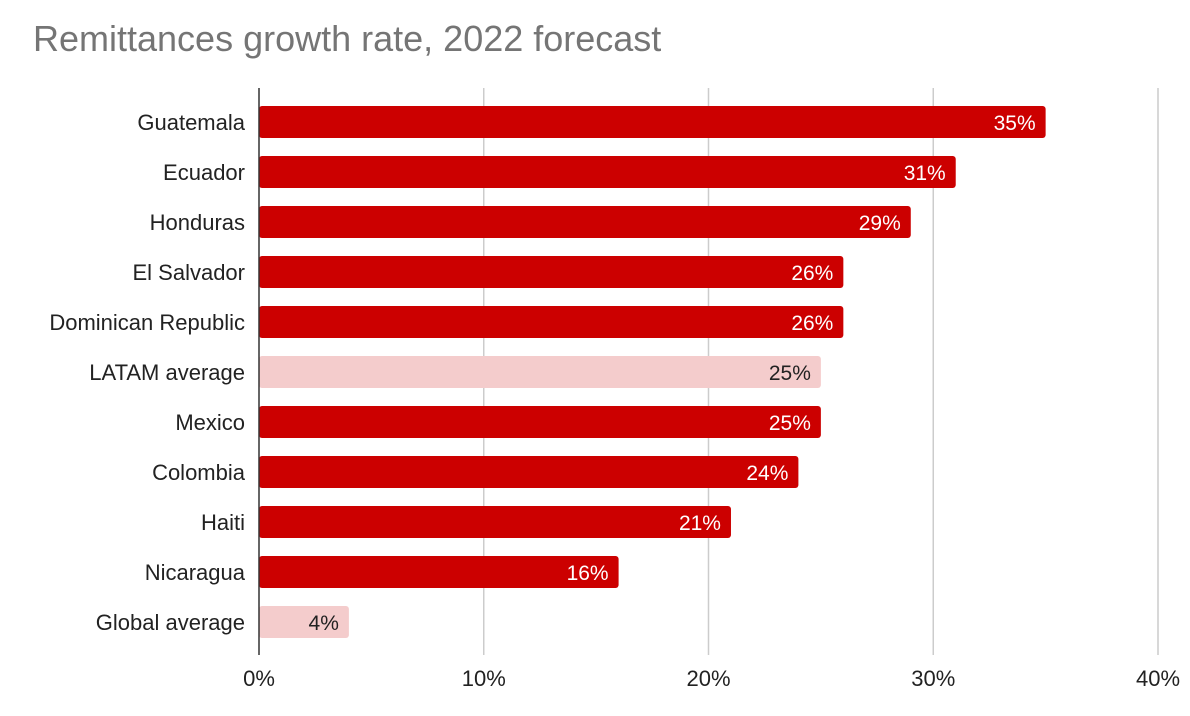  I want to click on bar-value-label: 35%, so click(1015, 123).